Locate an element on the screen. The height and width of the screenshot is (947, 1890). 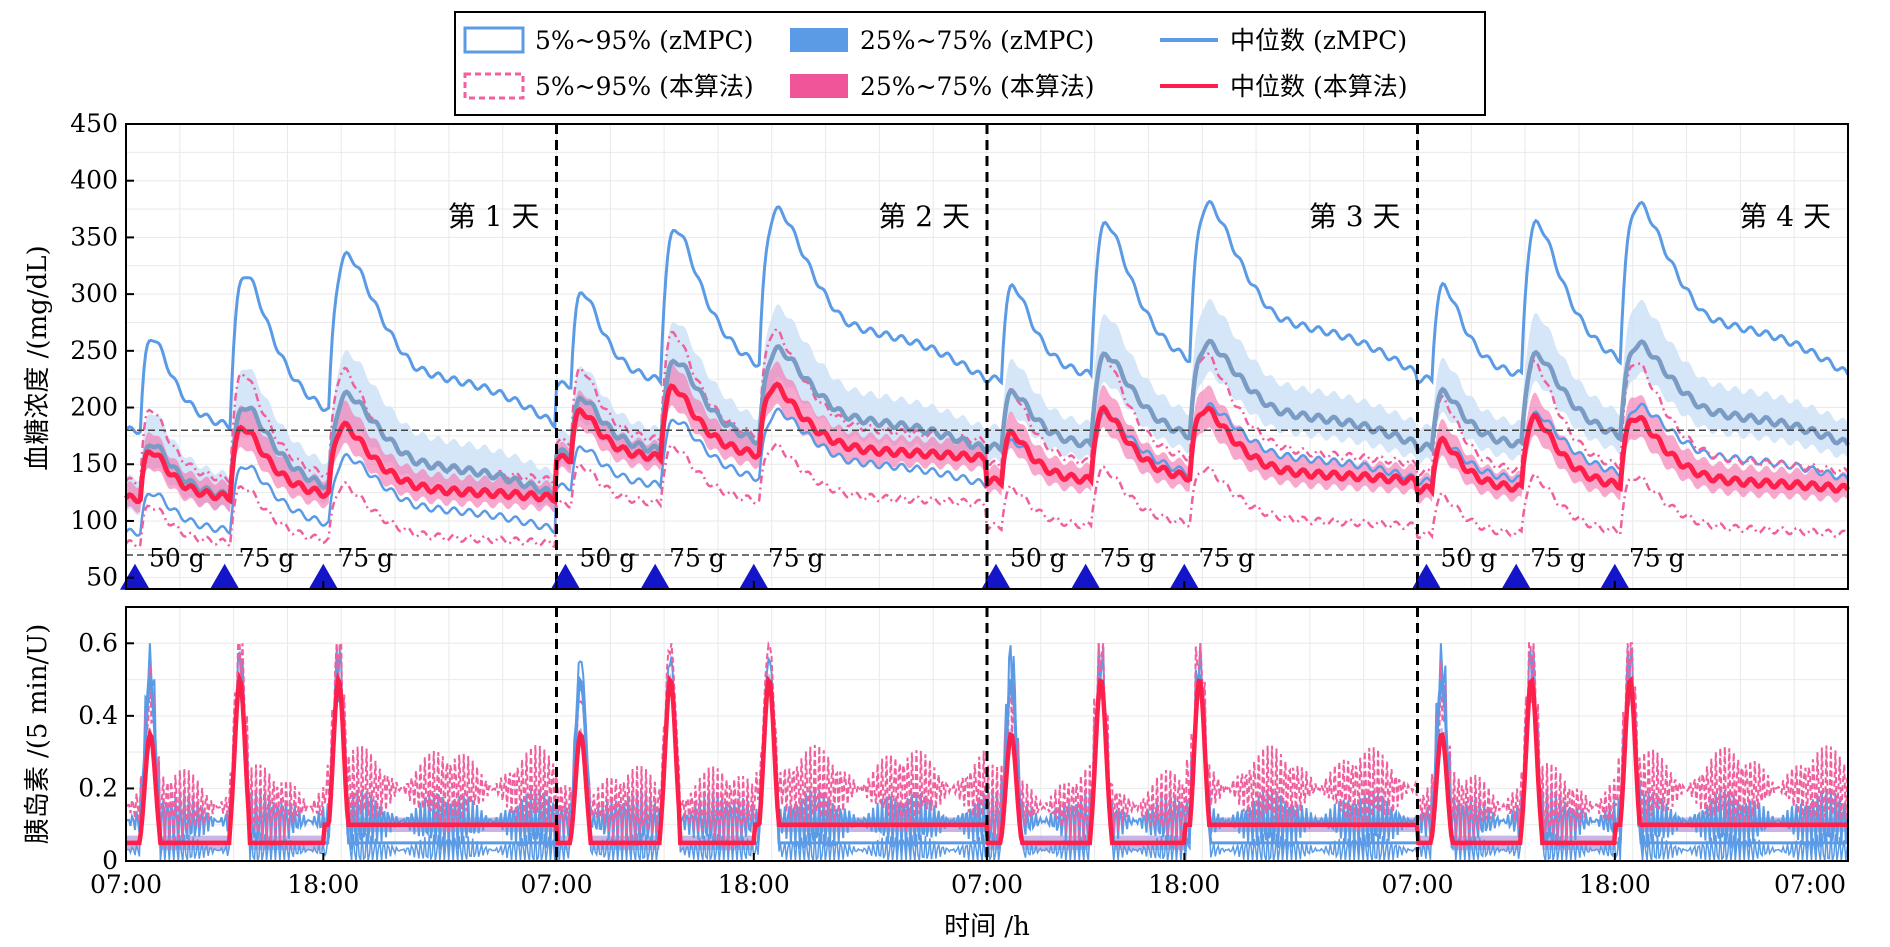
day-label: 第 4 天 is located at coordinates (1785, 216).